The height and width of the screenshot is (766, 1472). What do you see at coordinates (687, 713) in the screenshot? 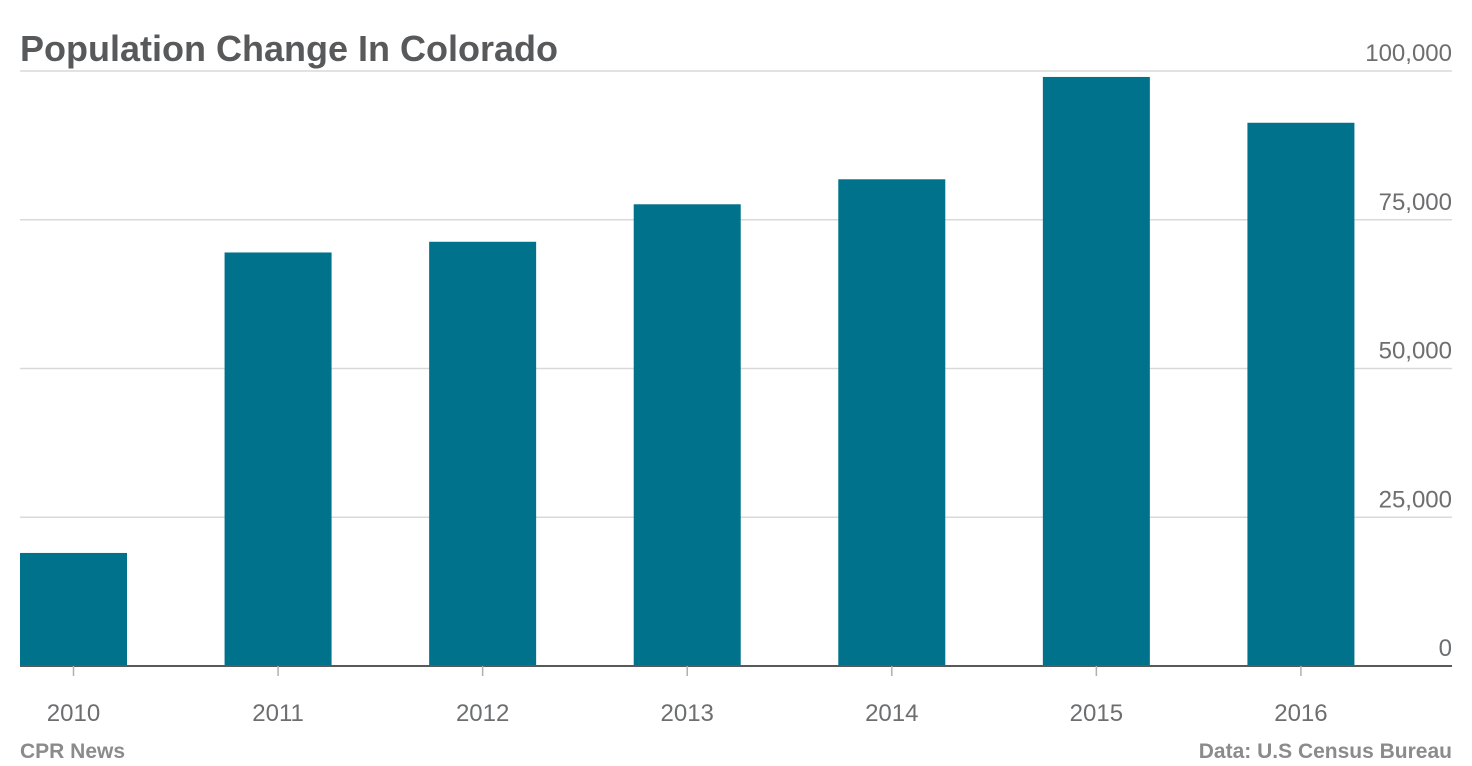
I see `x-tick-label: 2013` at bounding box center [687, 713].